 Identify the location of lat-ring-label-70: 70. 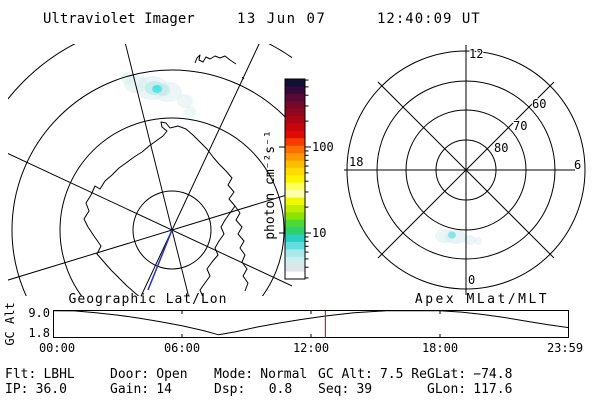
(520, 126).